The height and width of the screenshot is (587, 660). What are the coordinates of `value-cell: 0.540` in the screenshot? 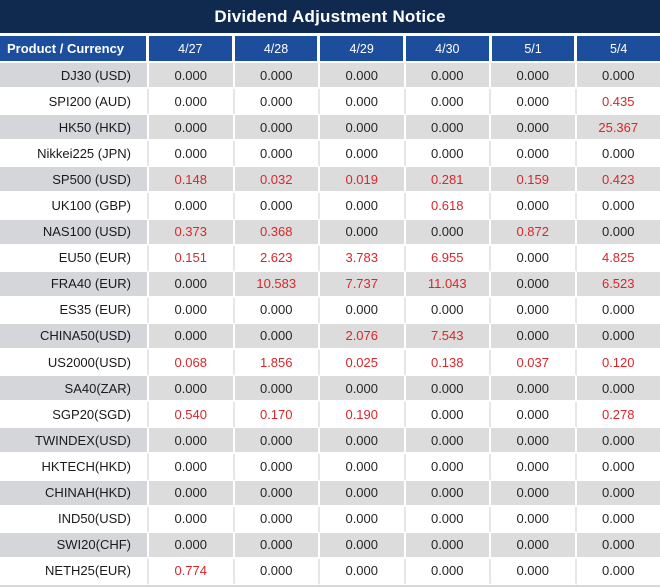 It's located at (192, 415).